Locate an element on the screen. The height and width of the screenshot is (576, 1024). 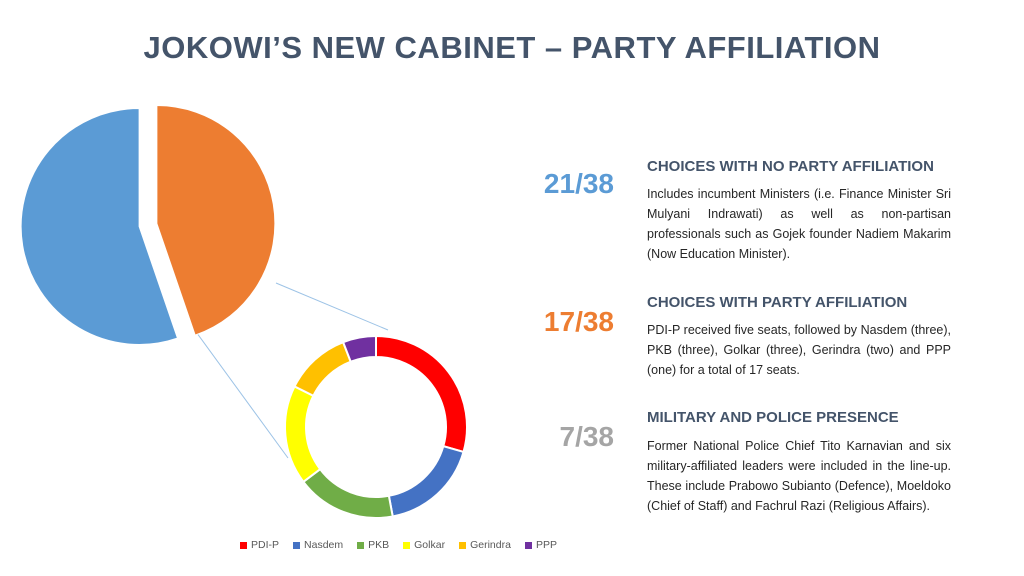
page-title: JOKOWI’S NEW CABINET – PARTY AFFILIATION is located at coordinates (512, 47).